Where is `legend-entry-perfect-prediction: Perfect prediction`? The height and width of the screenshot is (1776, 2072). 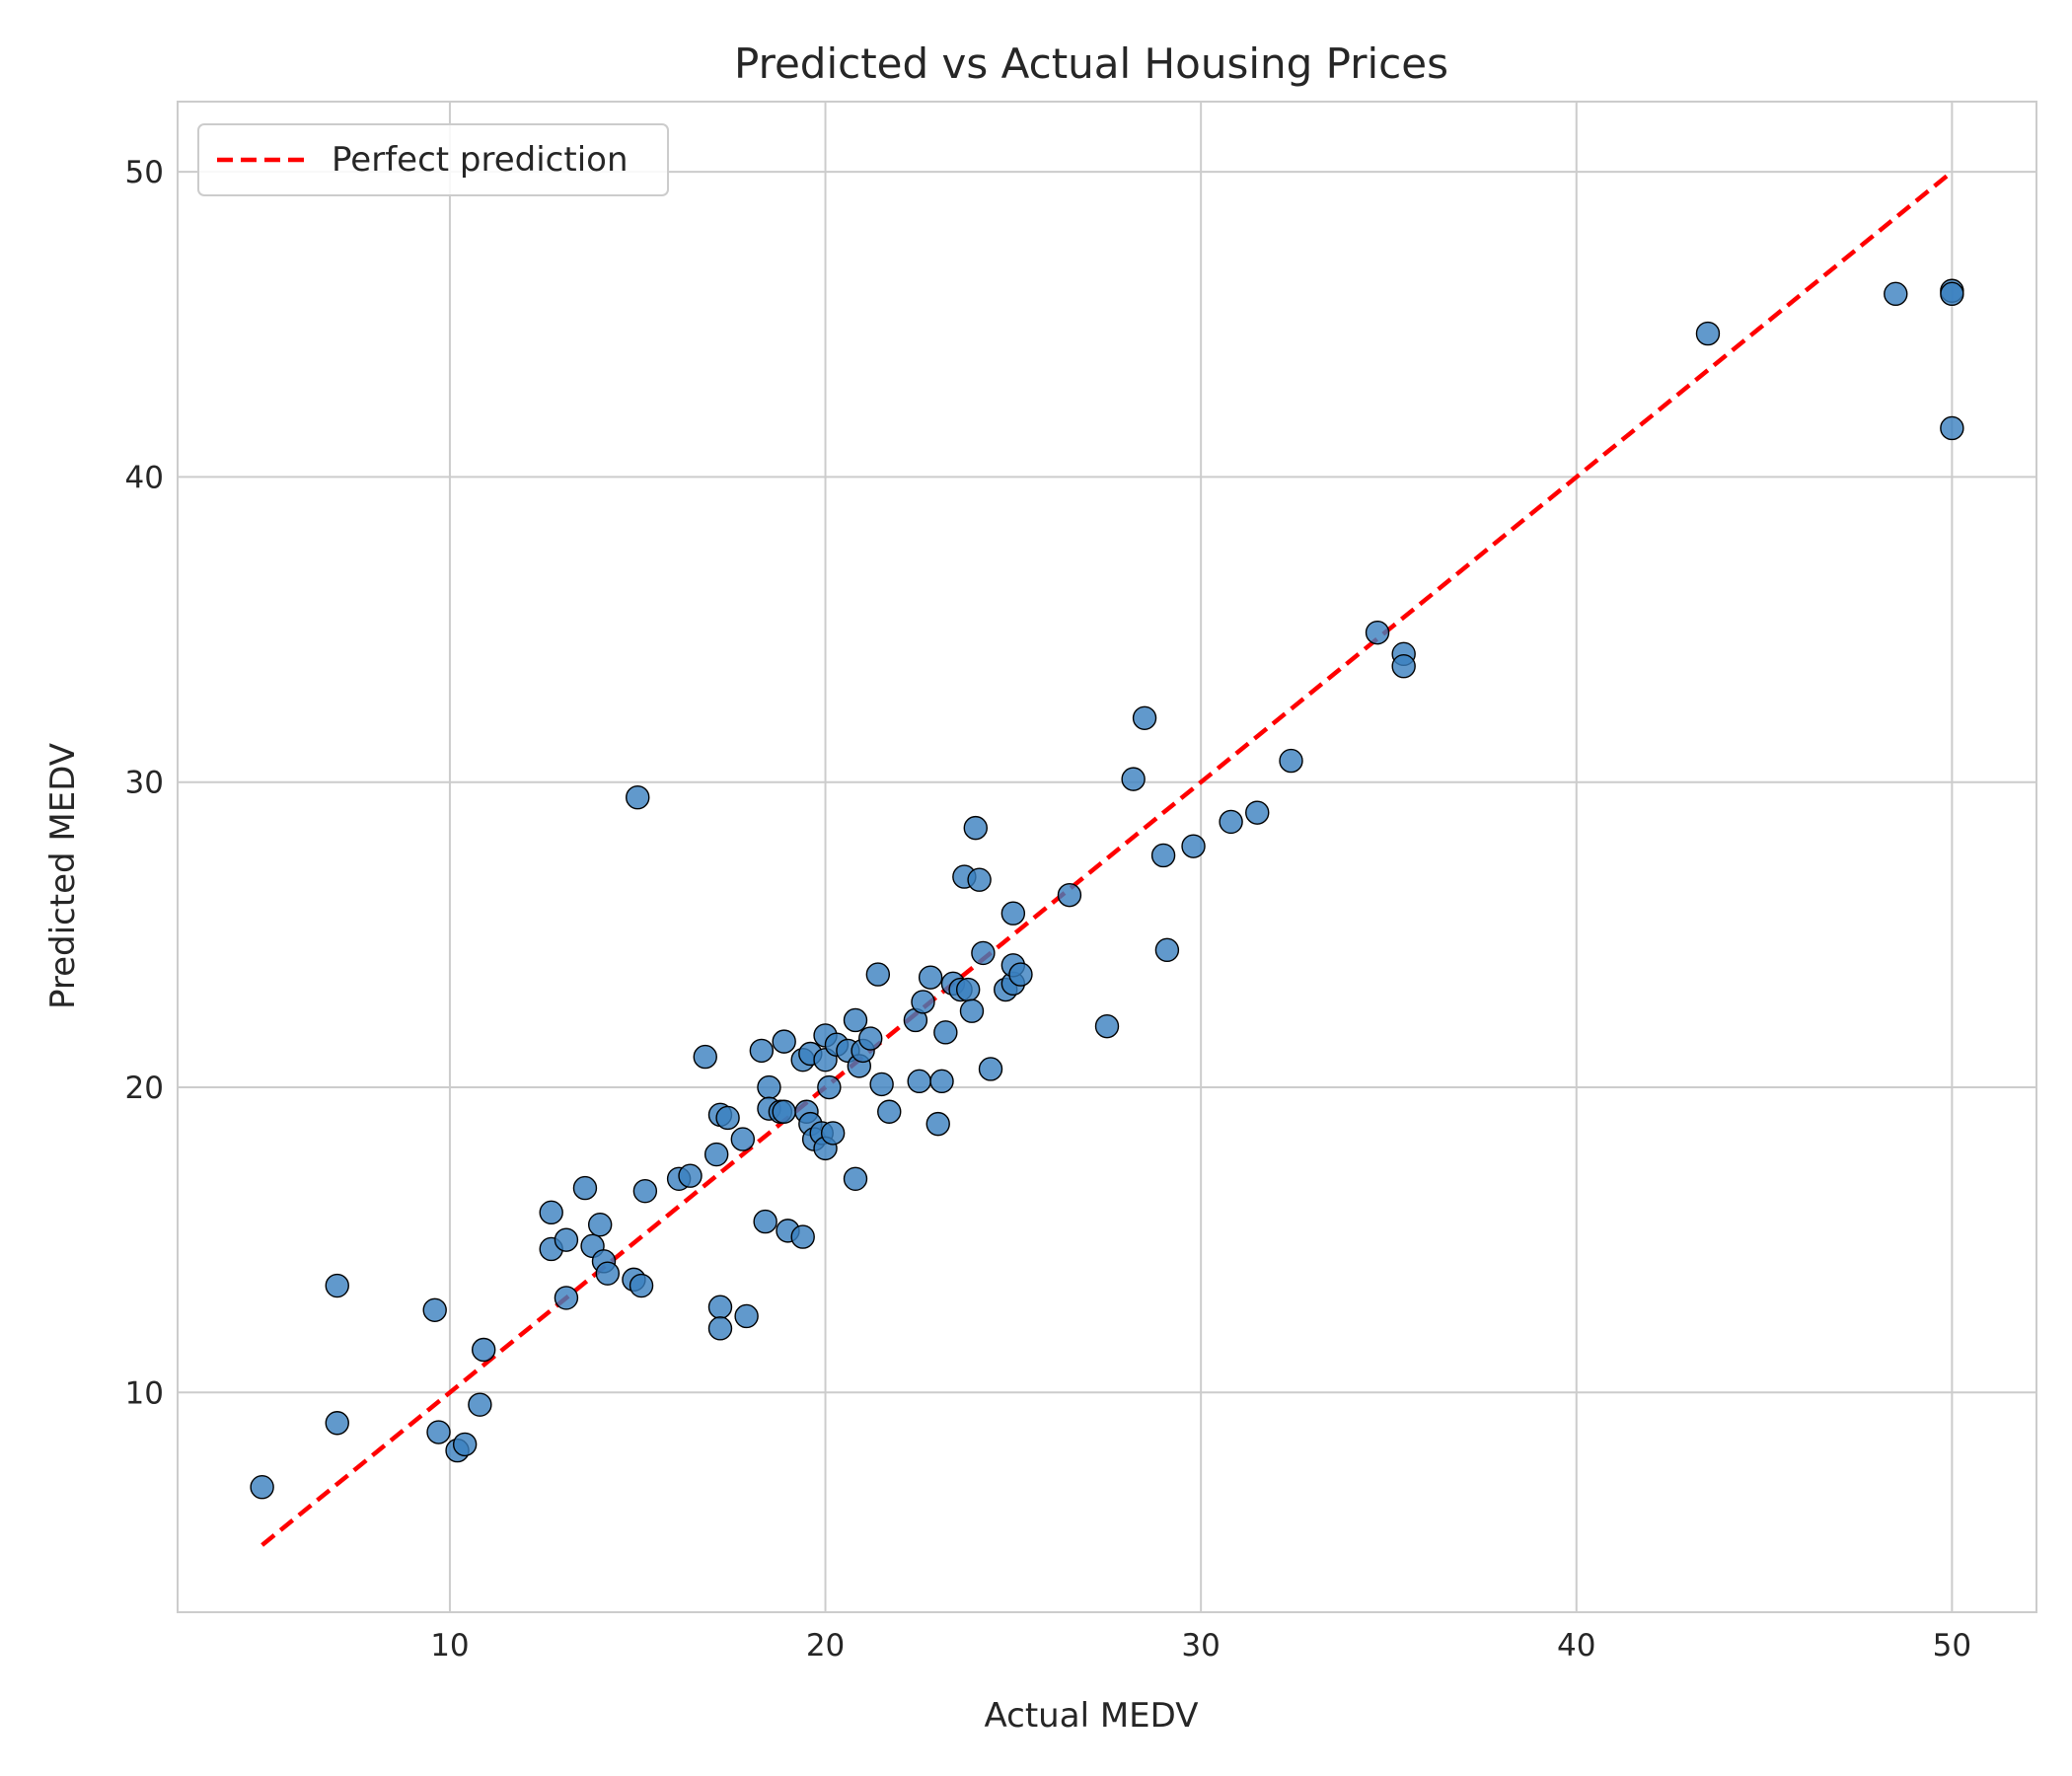
legend-entry-perfect-prediction: Perfect prediction is located at coordinates (481, 160).